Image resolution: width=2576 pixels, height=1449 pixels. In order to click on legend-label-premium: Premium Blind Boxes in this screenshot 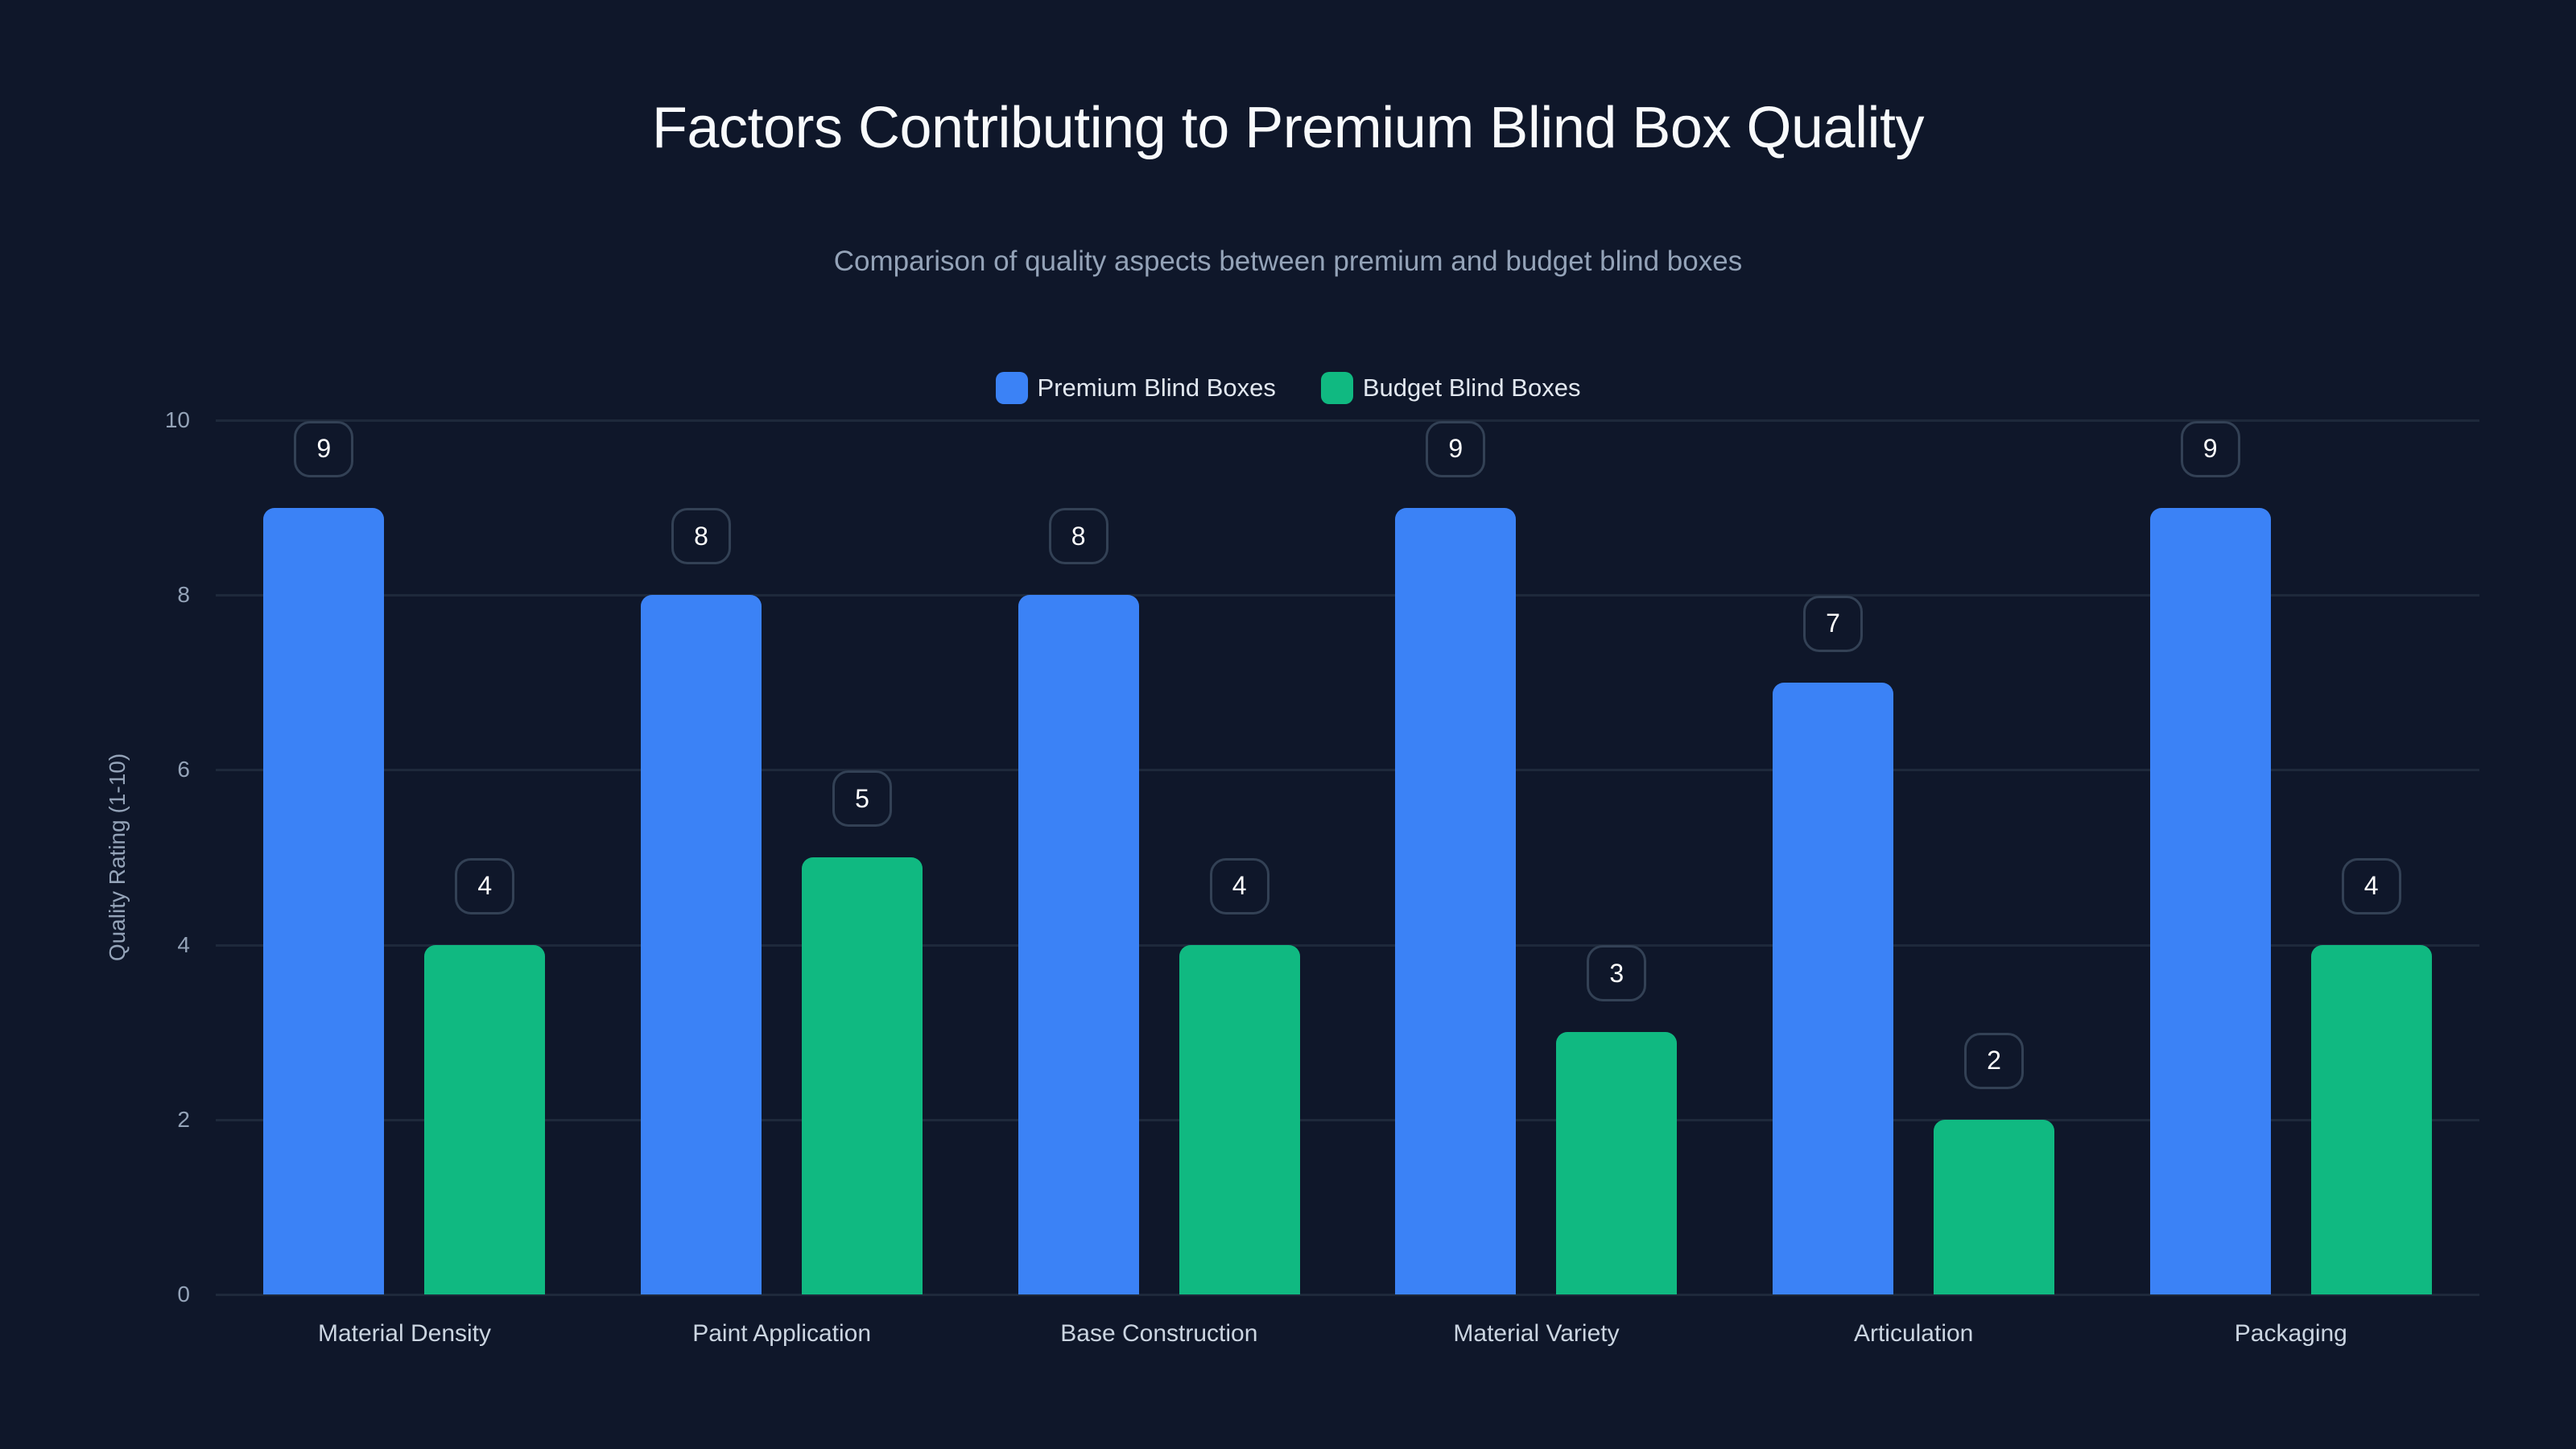, I will do `click(1156, 388)`.